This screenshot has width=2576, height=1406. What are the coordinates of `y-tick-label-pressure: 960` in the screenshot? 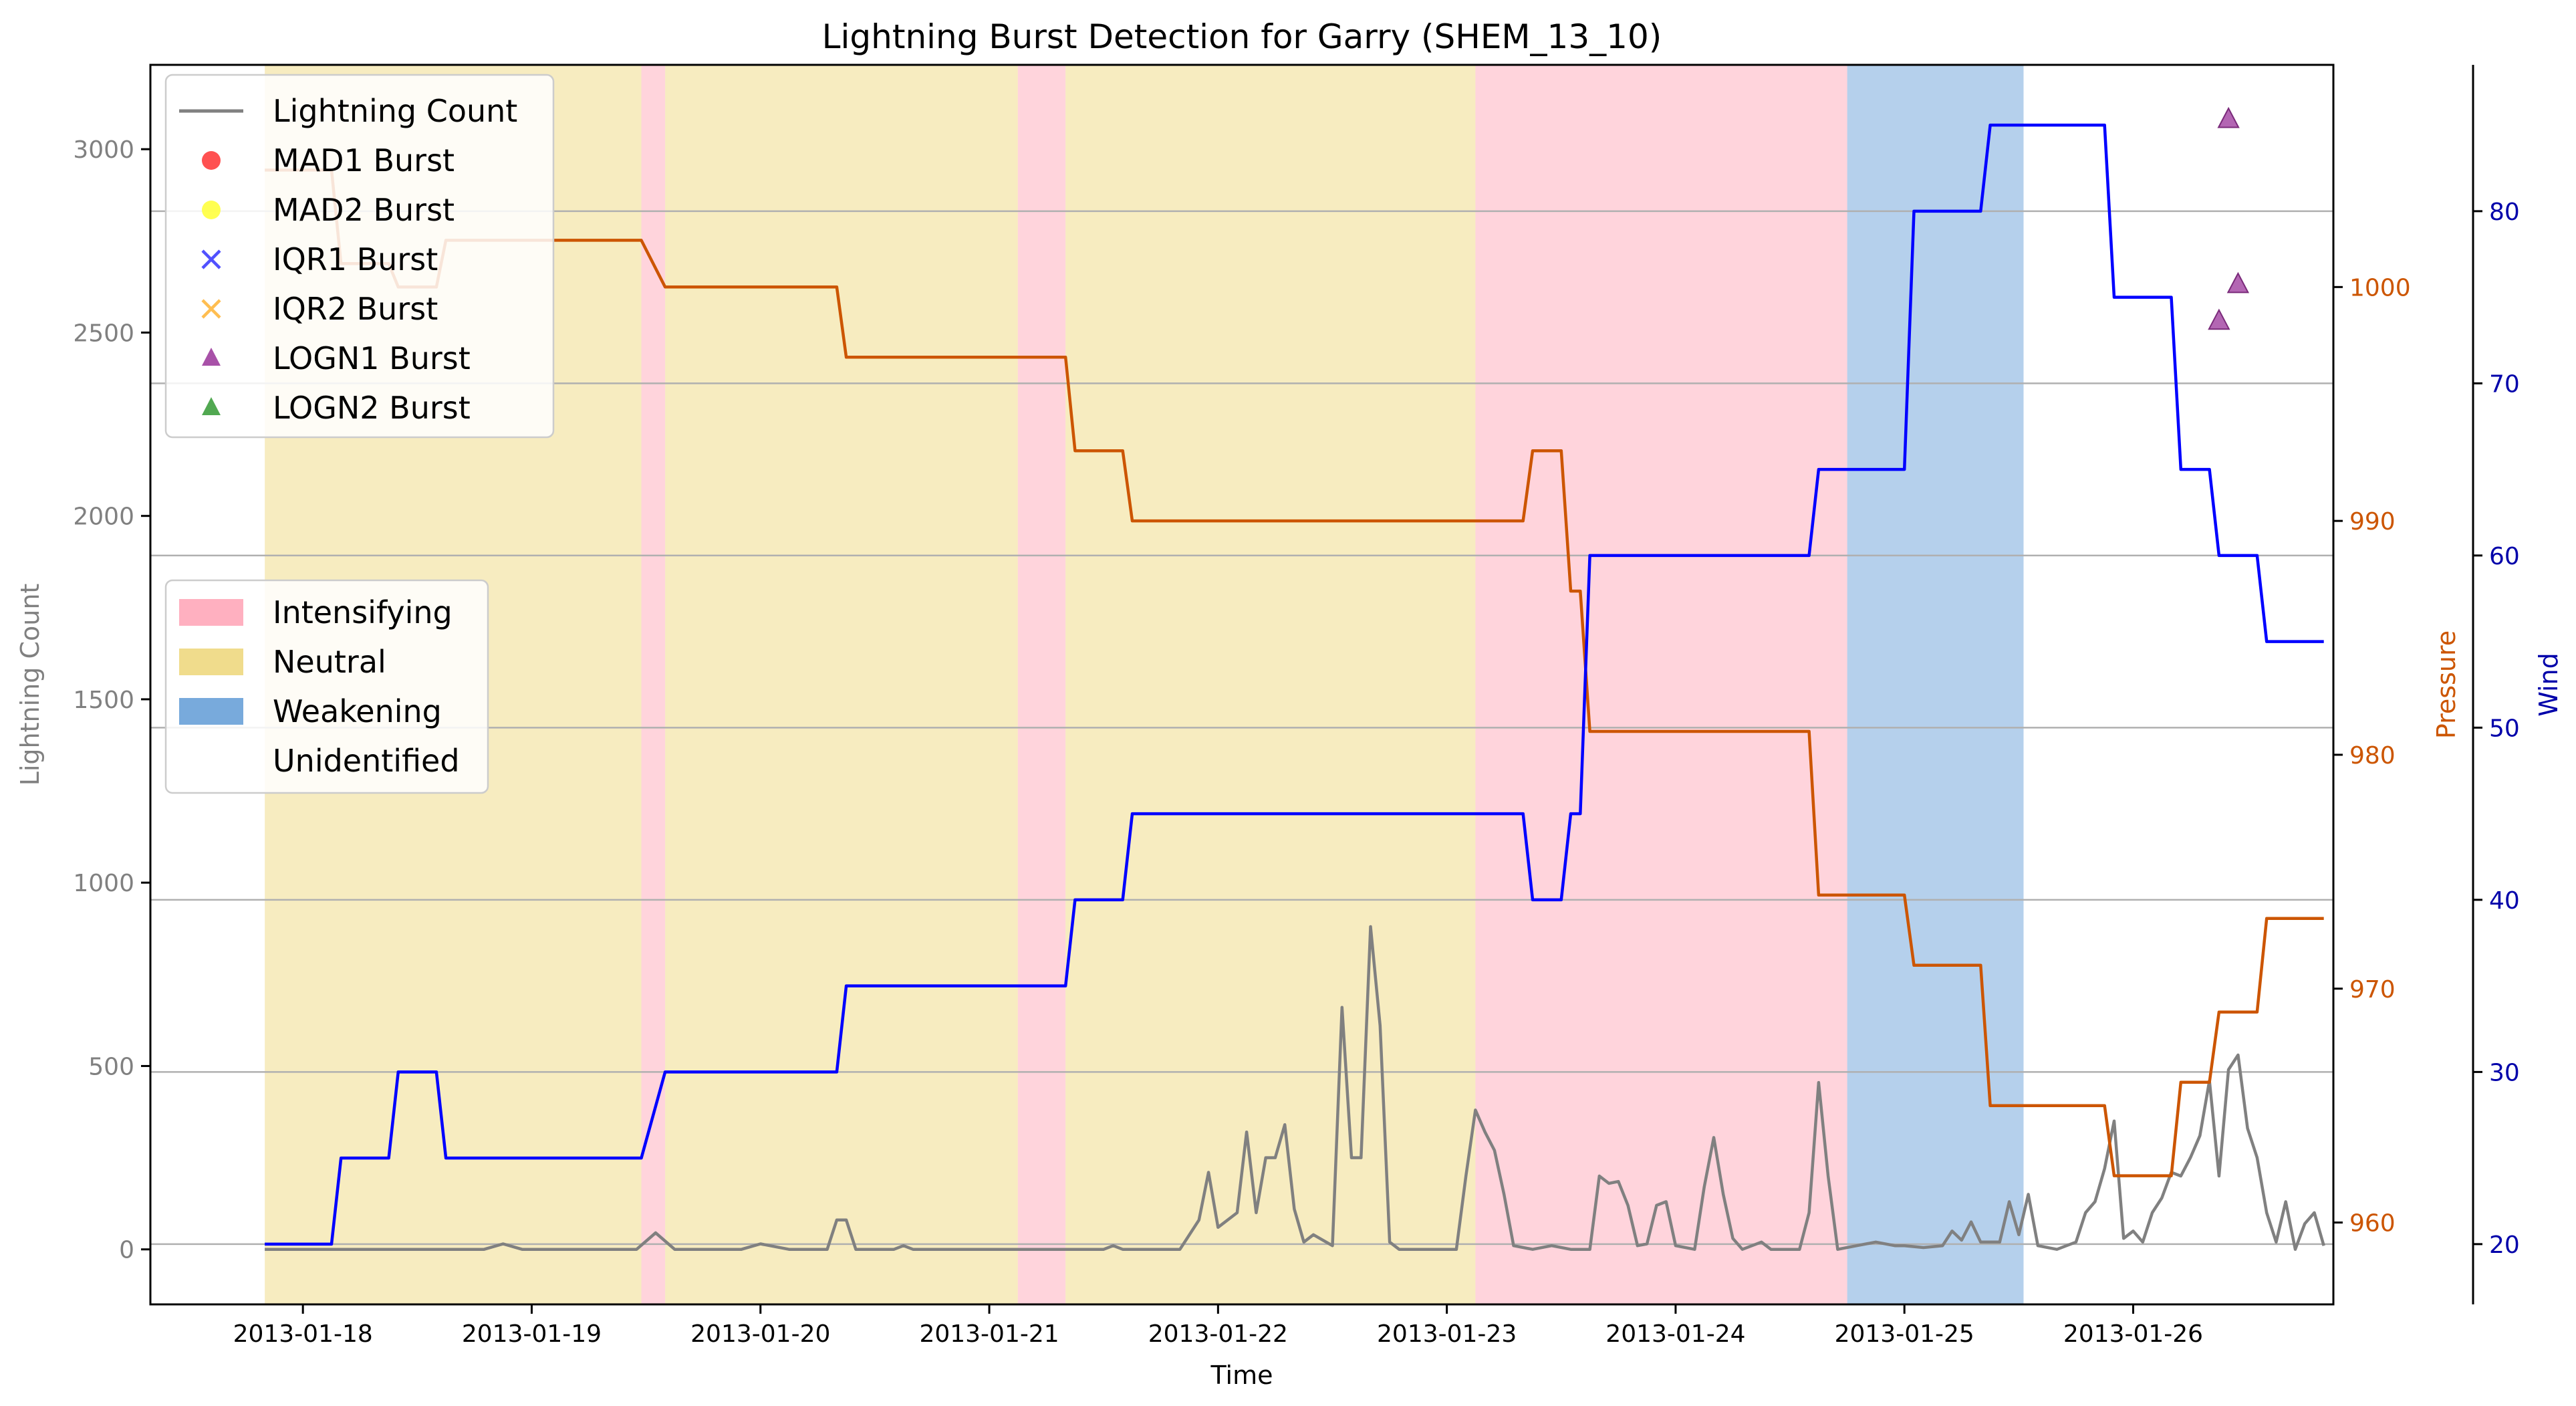 It's located at (2373, 1224).